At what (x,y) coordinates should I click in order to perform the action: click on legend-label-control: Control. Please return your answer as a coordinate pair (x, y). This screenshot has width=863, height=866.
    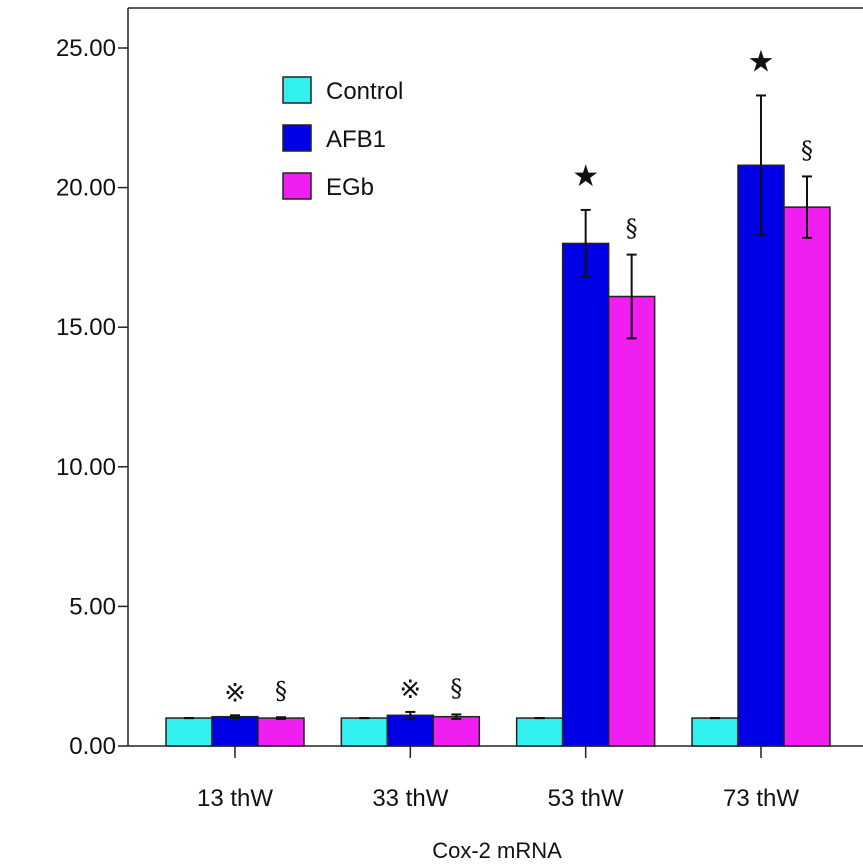
    Looking at the image, I should click on (364, 91).